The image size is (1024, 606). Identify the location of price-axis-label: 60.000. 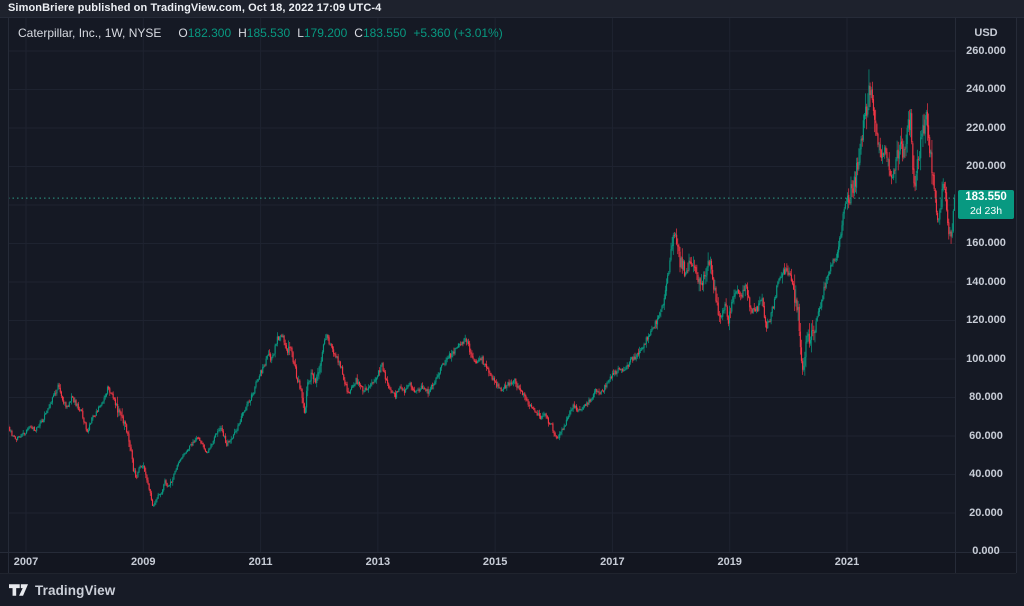
(986, 435).